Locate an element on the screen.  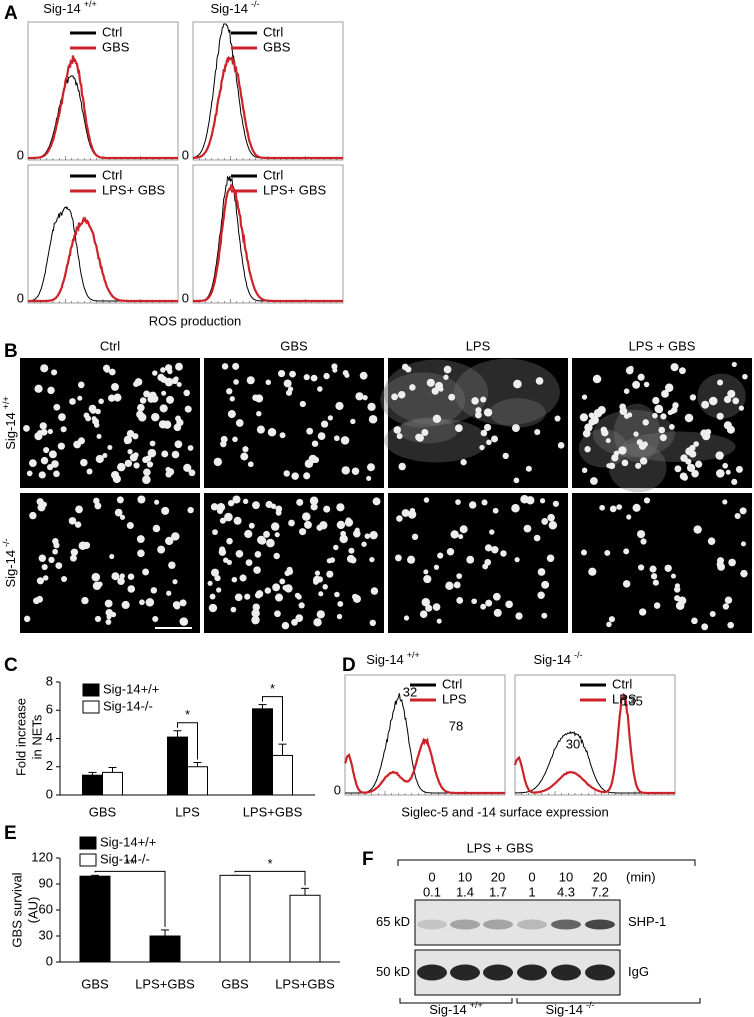
panel-label: A is located at coordinates (11, 13).